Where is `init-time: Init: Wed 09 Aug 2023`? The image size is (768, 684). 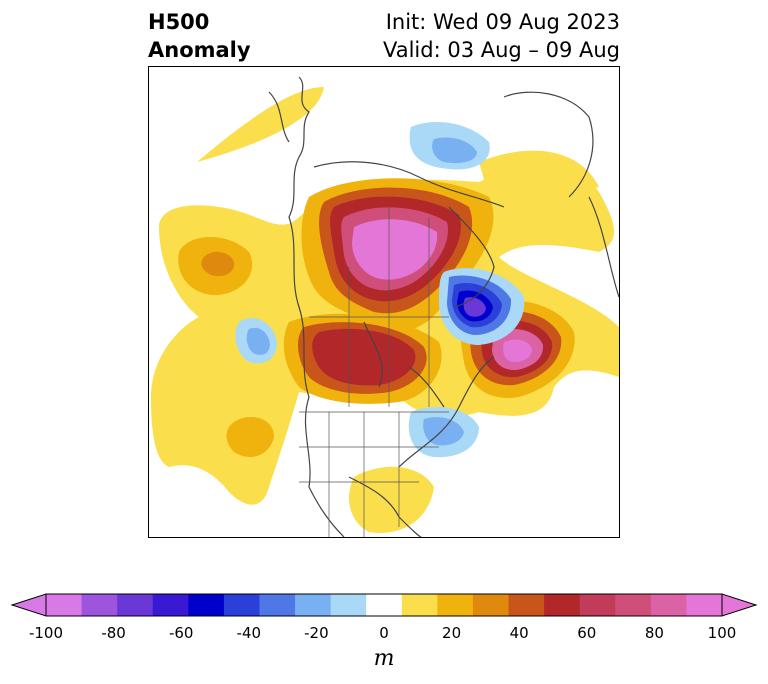
init-time: Init: Wed 09 Aug 2023 is located at coordinates (502, 22).